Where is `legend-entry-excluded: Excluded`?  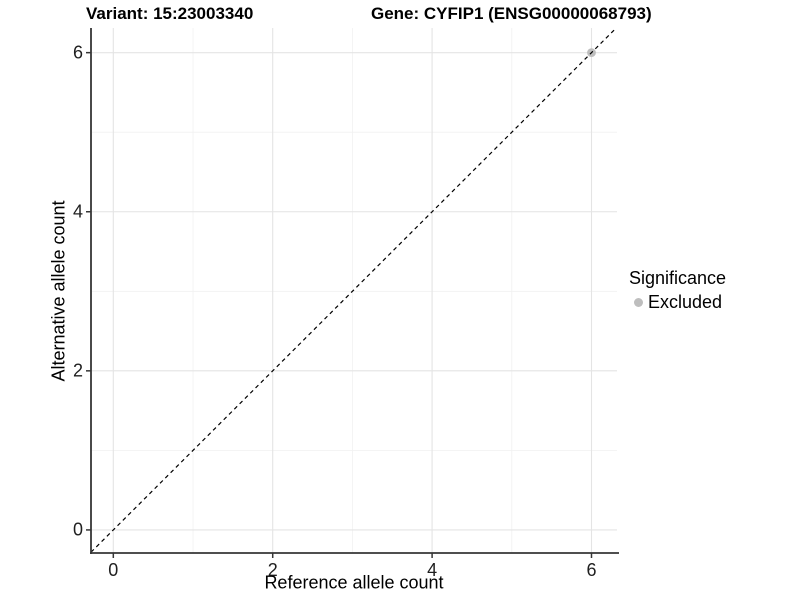 legend-entry-excluded: Excluded is located at coordinates (677, 302).